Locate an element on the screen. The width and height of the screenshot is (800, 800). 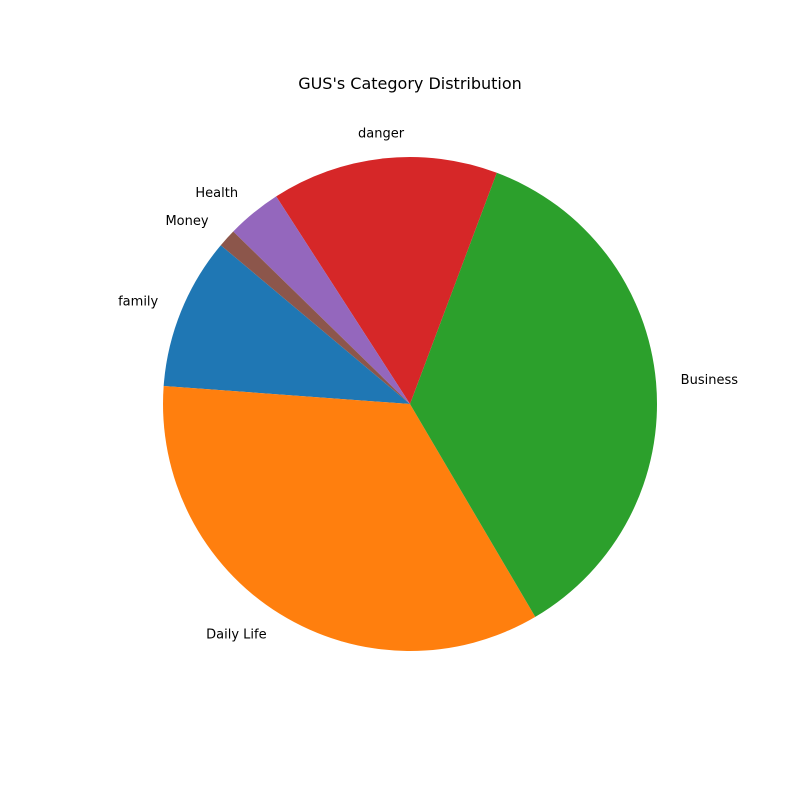
pie-slice-money is located at coordinates (315, 317).